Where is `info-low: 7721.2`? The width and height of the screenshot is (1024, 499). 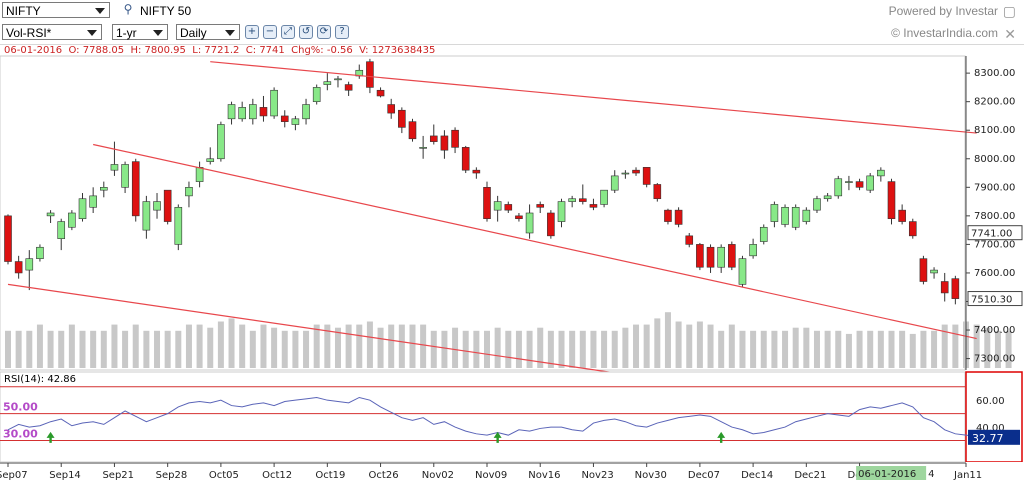
info-low: 7721.2 is located at coordinates (222, 50).